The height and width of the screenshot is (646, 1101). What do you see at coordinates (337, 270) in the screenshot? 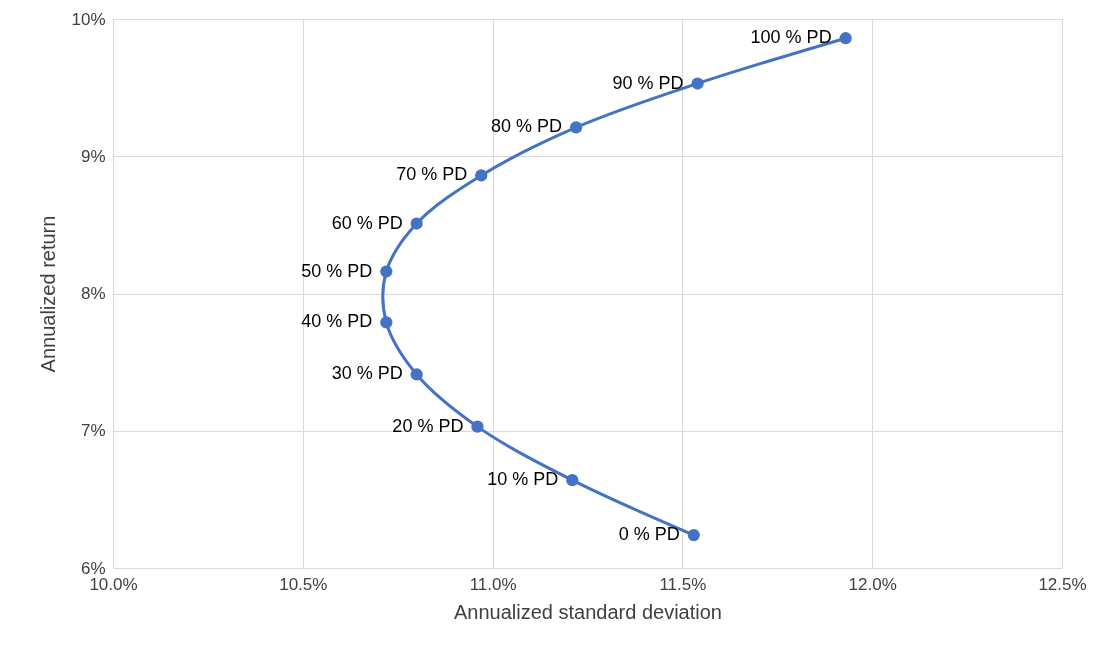
I see `annotation: 50 % PD` at bounding box center [337, 270].